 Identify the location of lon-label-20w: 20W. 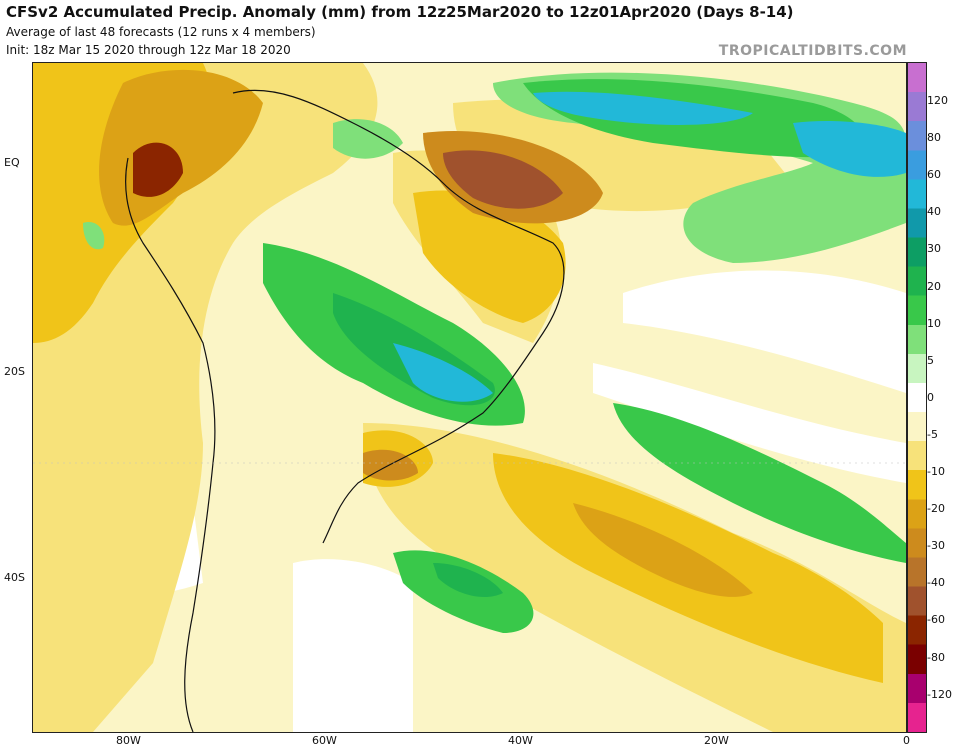
(716, 740).